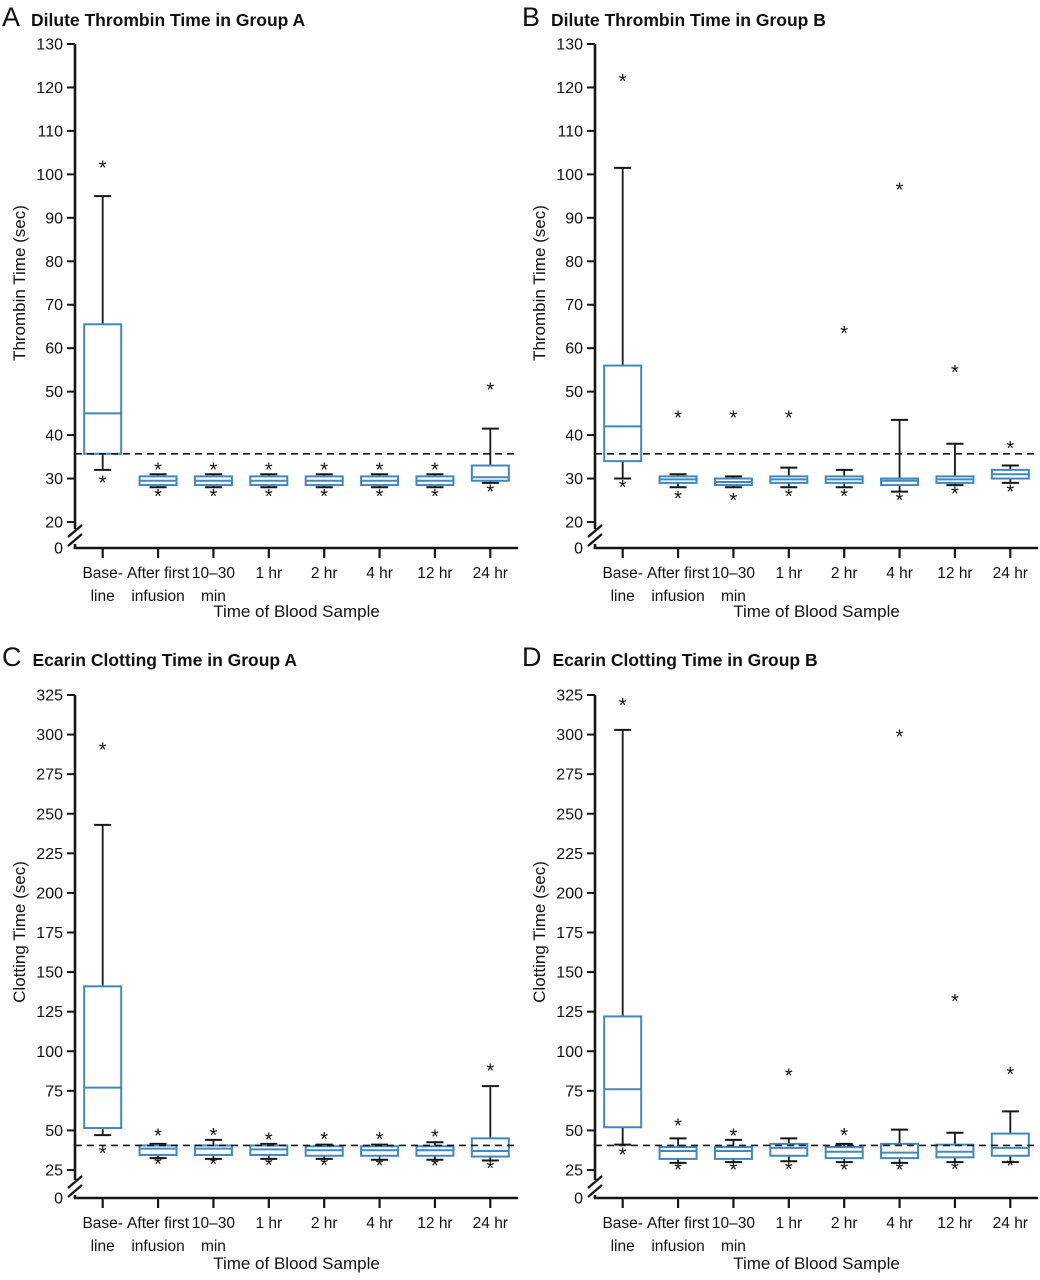 The image size is (1040, 1280). Describe the element at coordinates (574, 436) in the screenshot. I see `svg-text: 40` at that location.